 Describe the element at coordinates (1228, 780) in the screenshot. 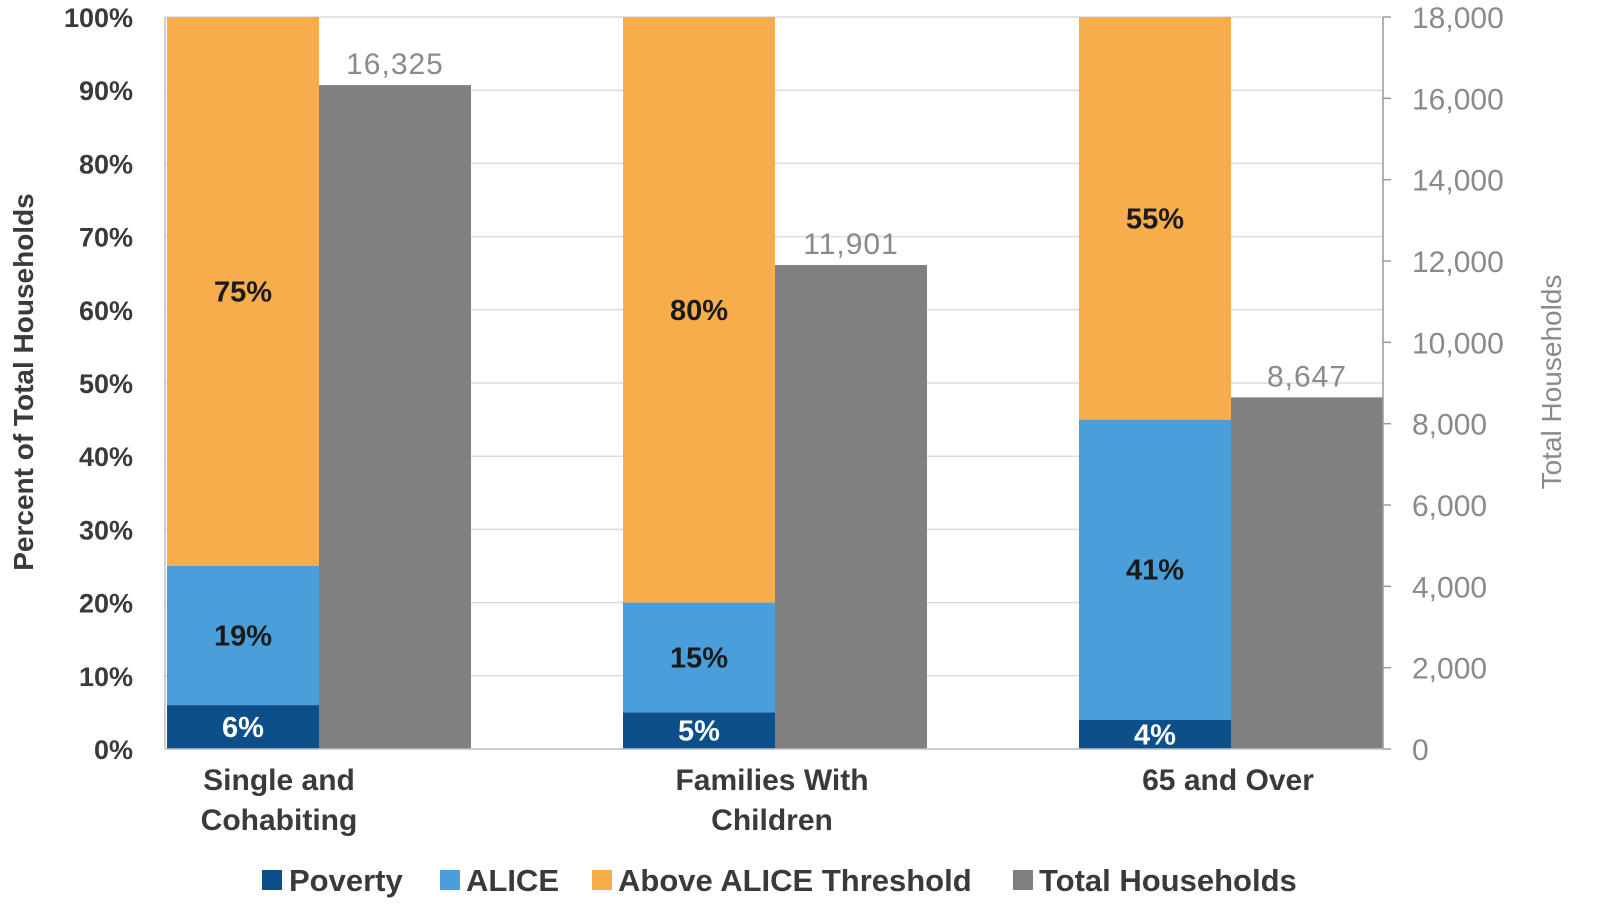

I see `x-tick-label: 65 and Over` at that location.